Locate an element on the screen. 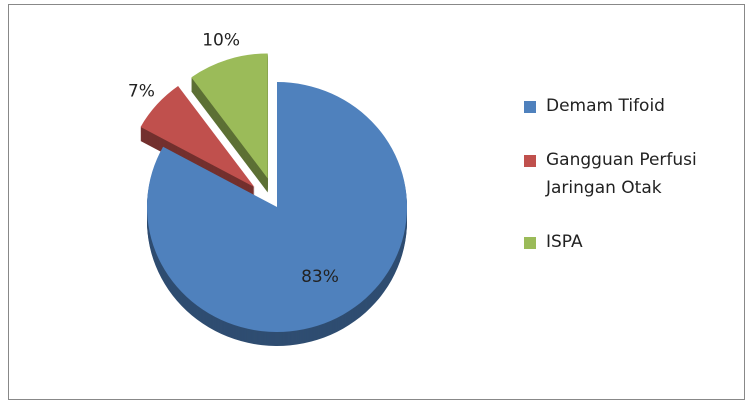 The height and width of the screenshot is (404, 749). data-label: 83% is located at coordinates (320, 277).